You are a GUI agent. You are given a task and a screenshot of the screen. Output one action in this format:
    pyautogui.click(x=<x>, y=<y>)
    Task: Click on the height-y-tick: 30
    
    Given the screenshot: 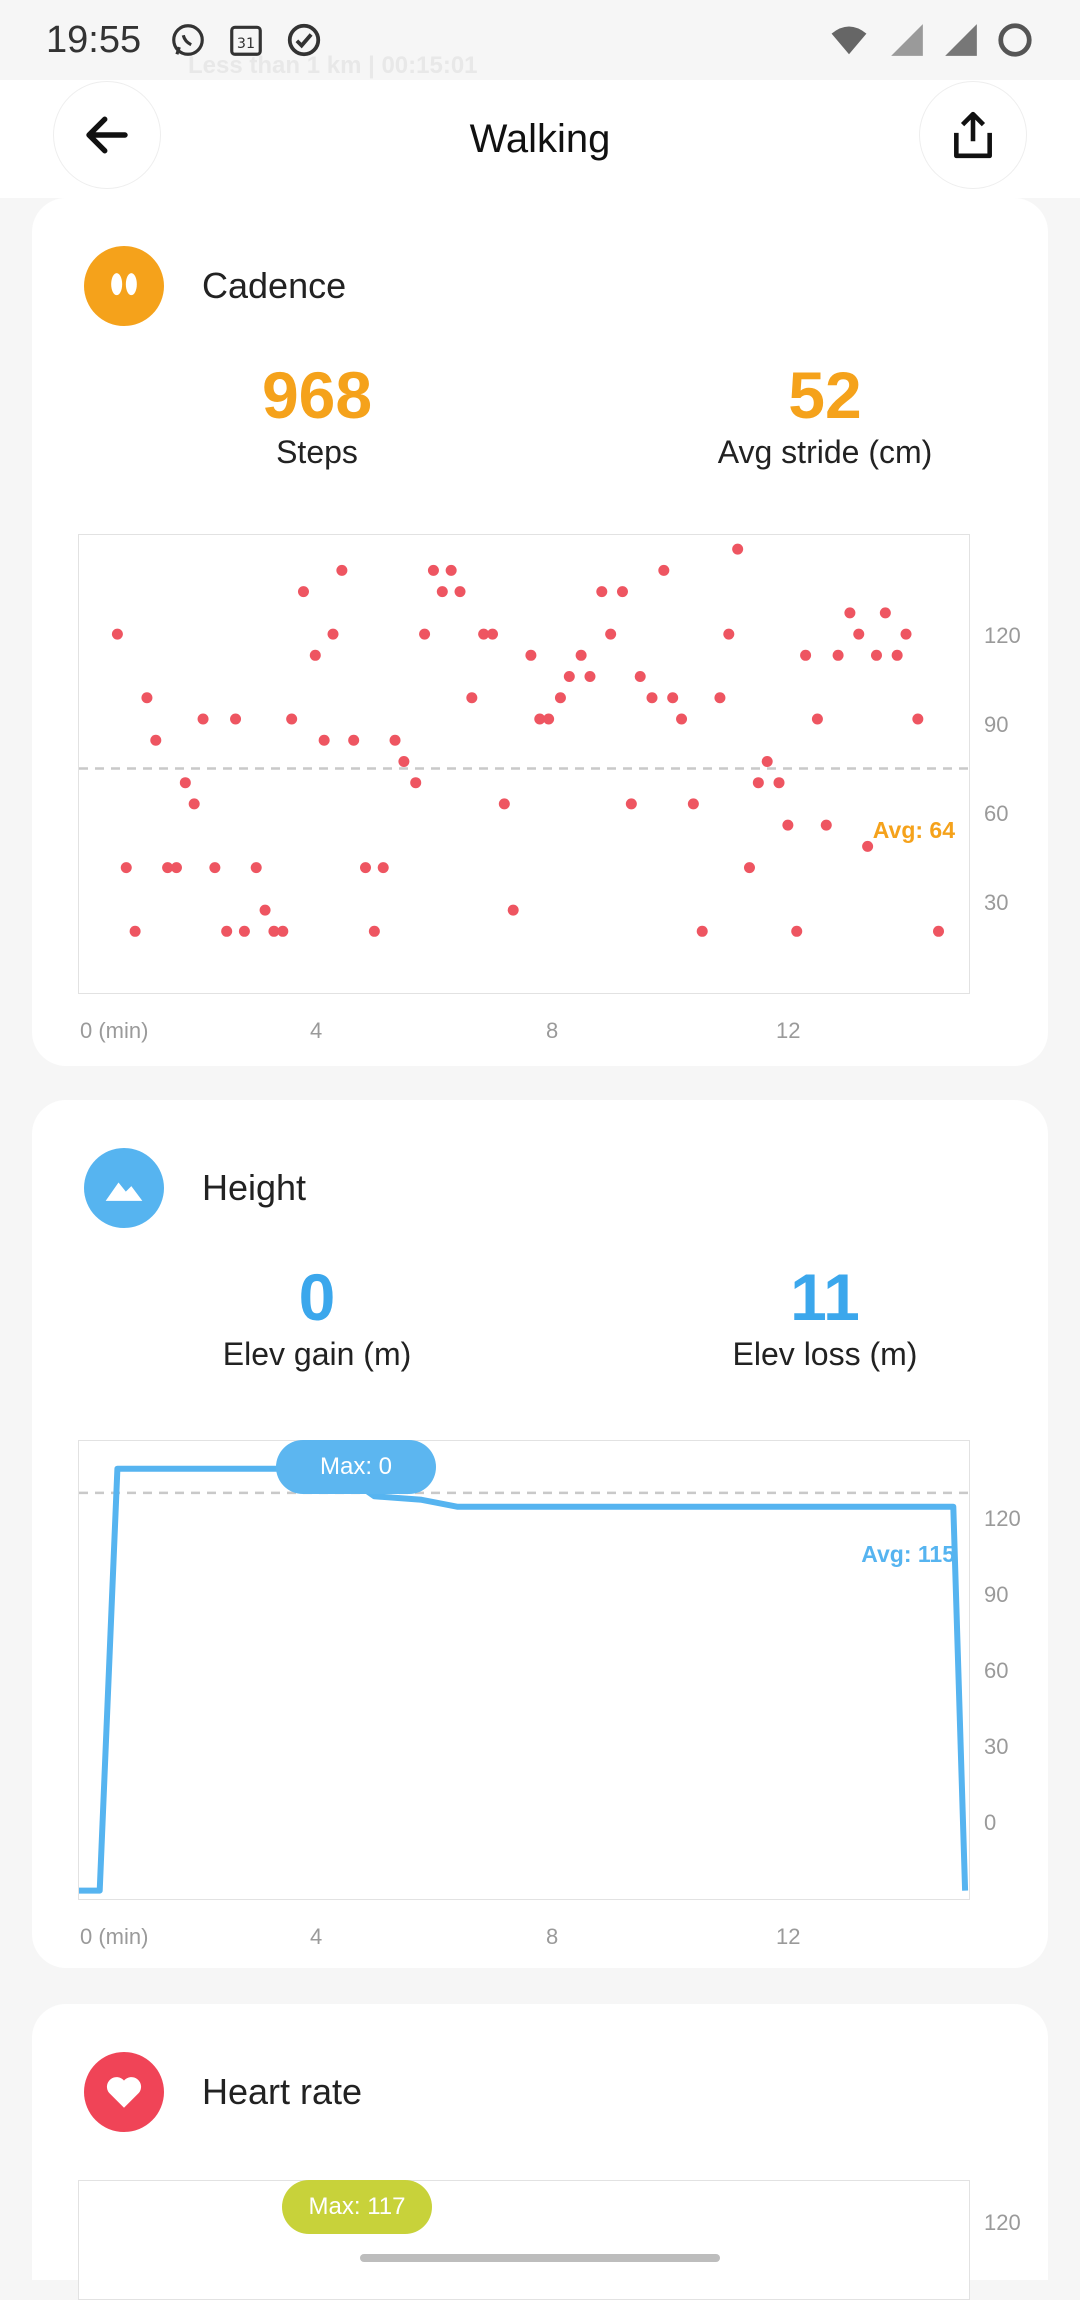 What is the action you would take?
    pyautogui.click(x=996, y=1746)
    